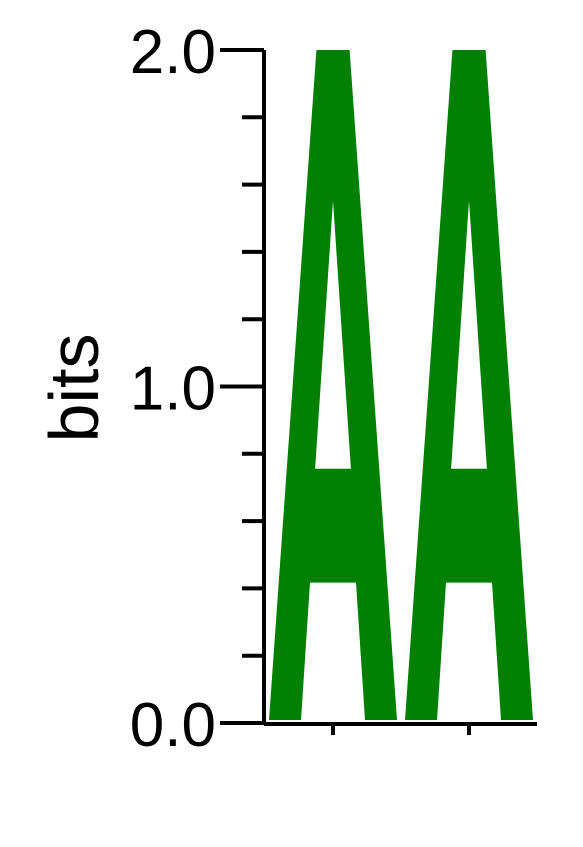  What do you see at coordinates (74, 388) in the screenshot?
I see `y-axis-label: bits` at bounding box center [74, 388].